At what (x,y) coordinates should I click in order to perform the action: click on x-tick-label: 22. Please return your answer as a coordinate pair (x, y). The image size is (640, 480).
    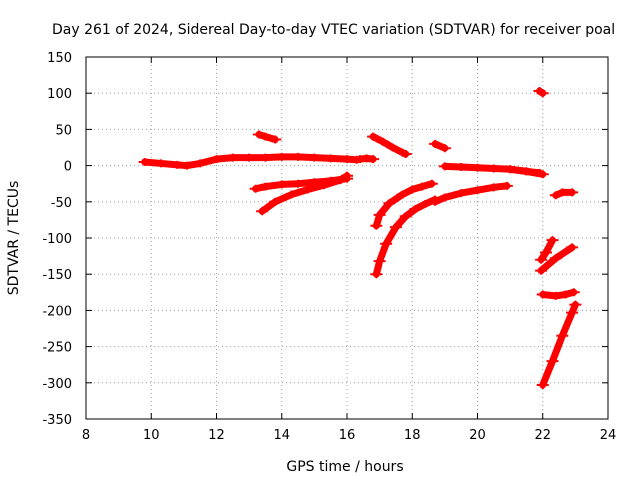
    Looking at the image, I should click on (542, 435).